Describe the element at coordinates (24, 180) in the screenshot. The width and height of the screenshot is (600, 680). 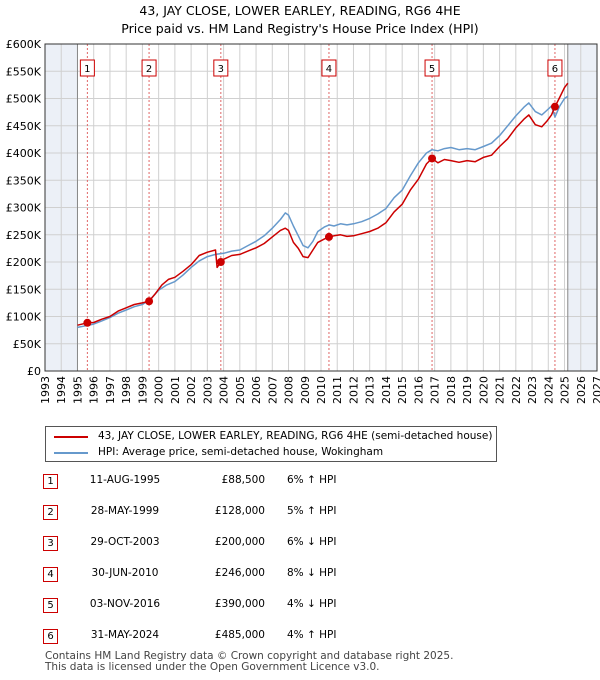
I see `y-tick-label: £350K` at that location.